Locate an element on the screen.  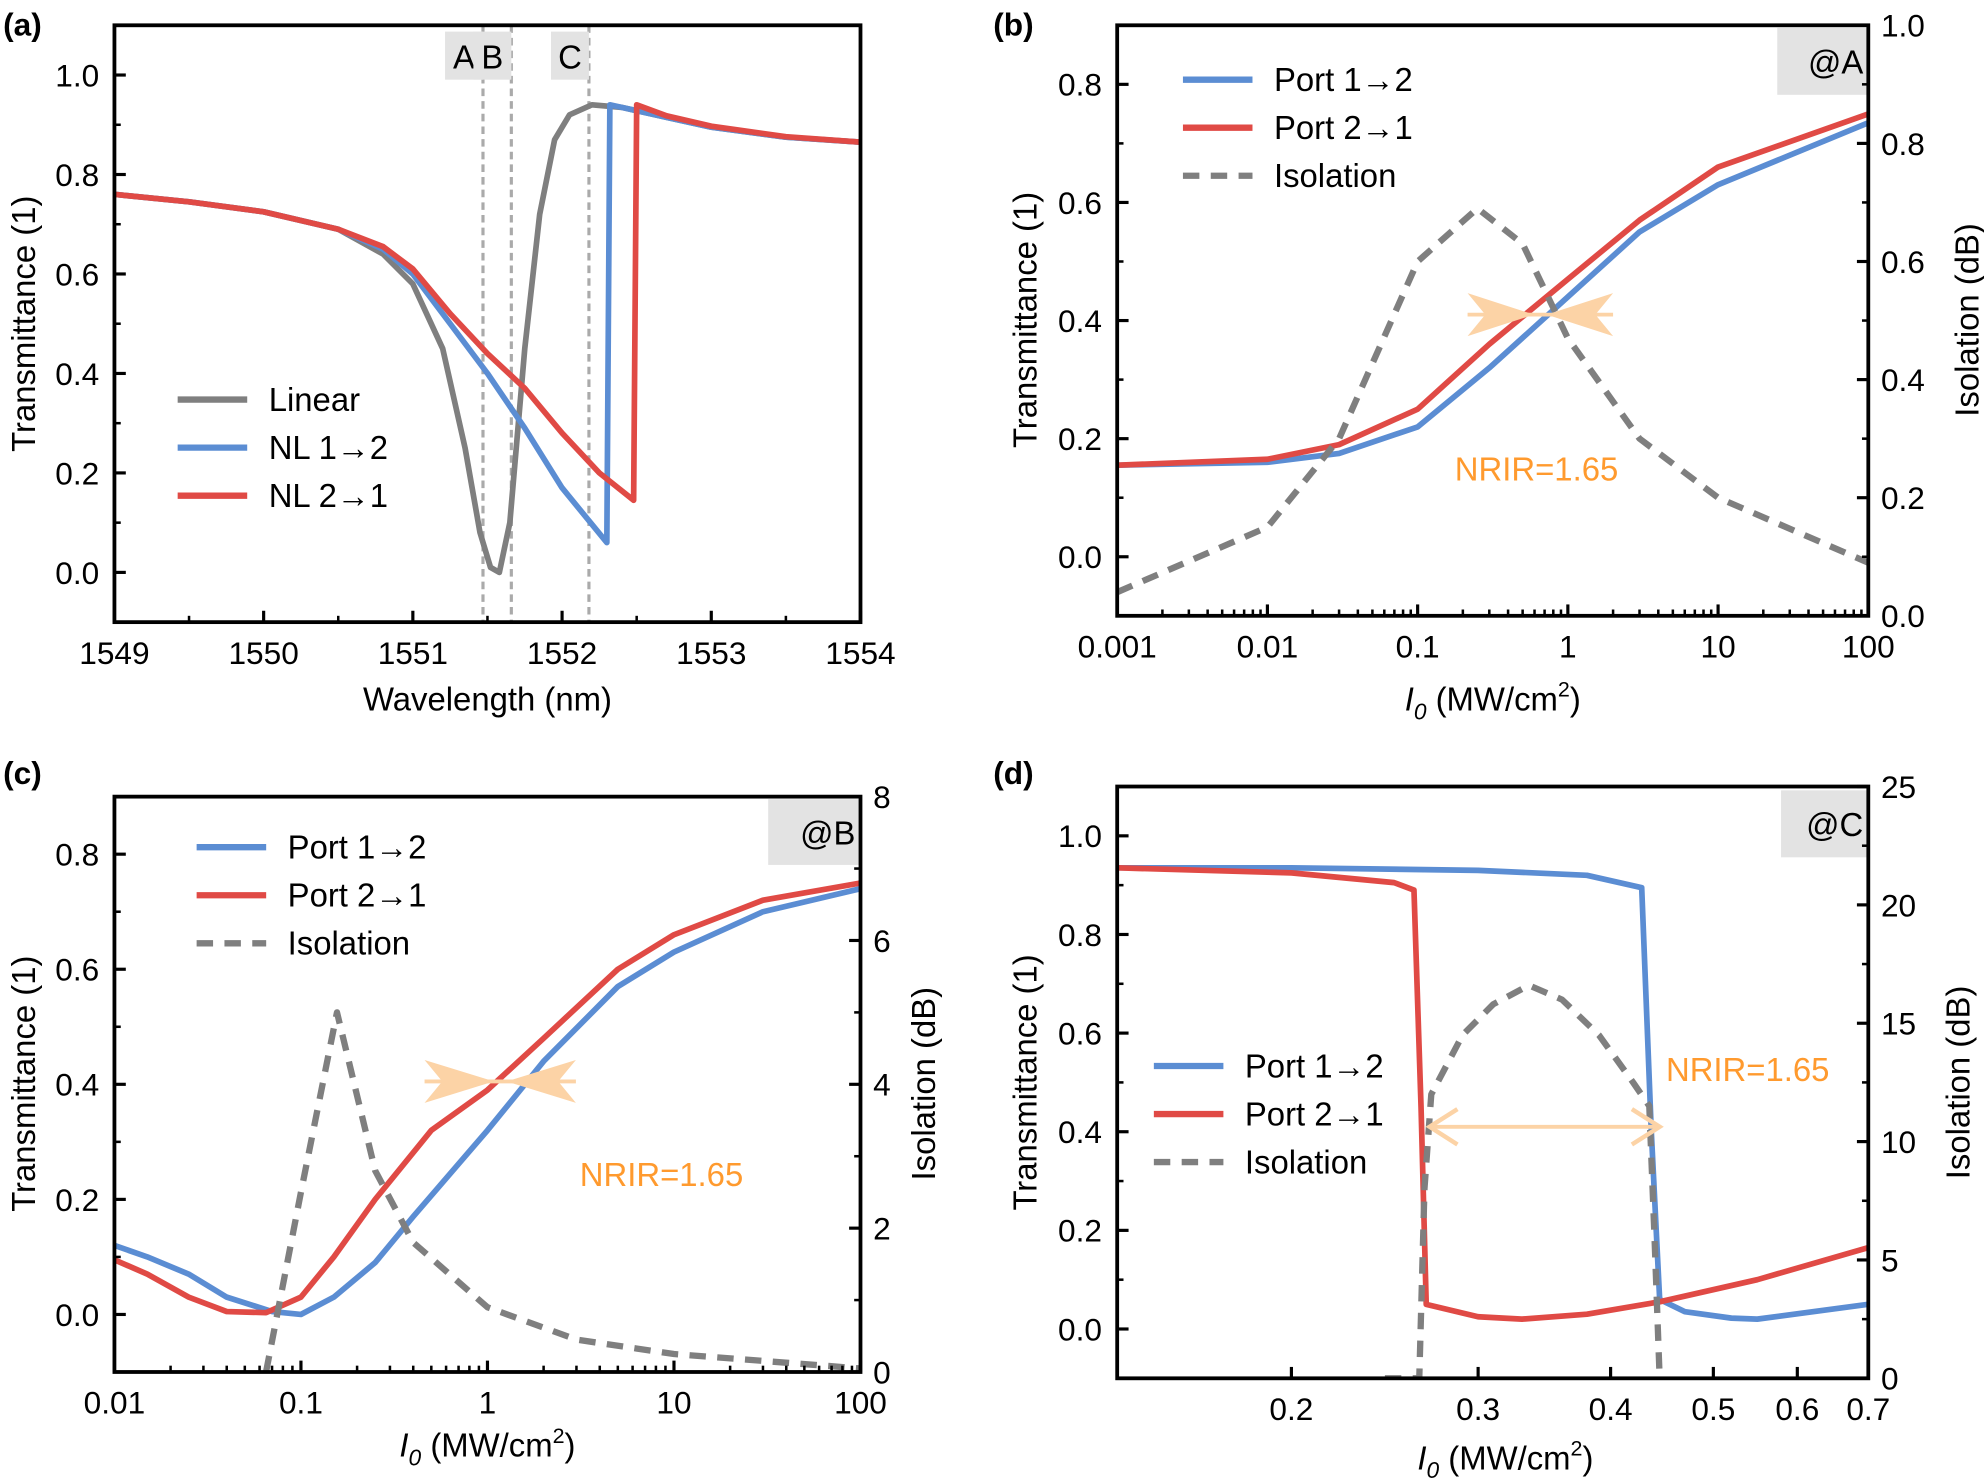
y2-tick-label: 25 is located at coordinates (1898, 787).